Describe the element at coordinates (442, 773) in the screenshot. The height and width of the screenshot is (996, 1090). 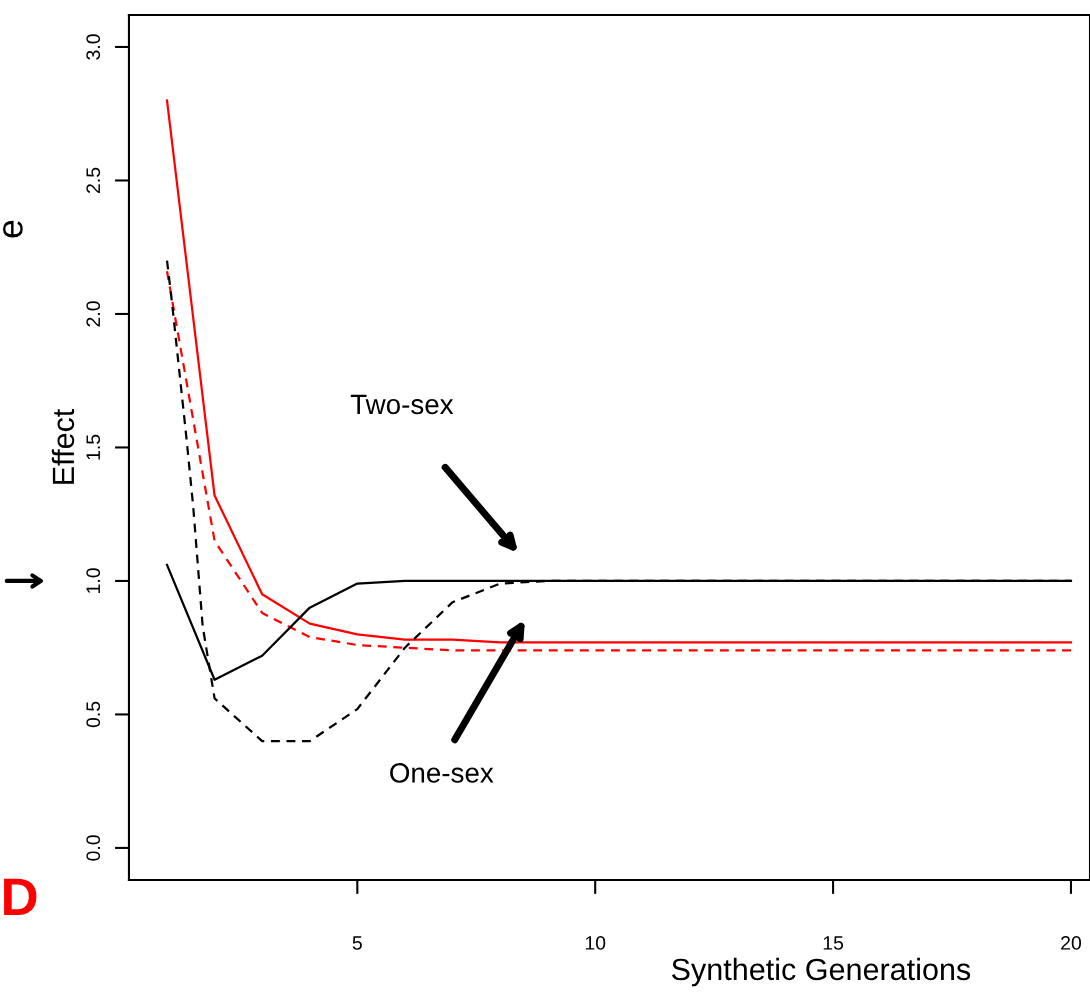
I see `annotation: One-sex` at that location.